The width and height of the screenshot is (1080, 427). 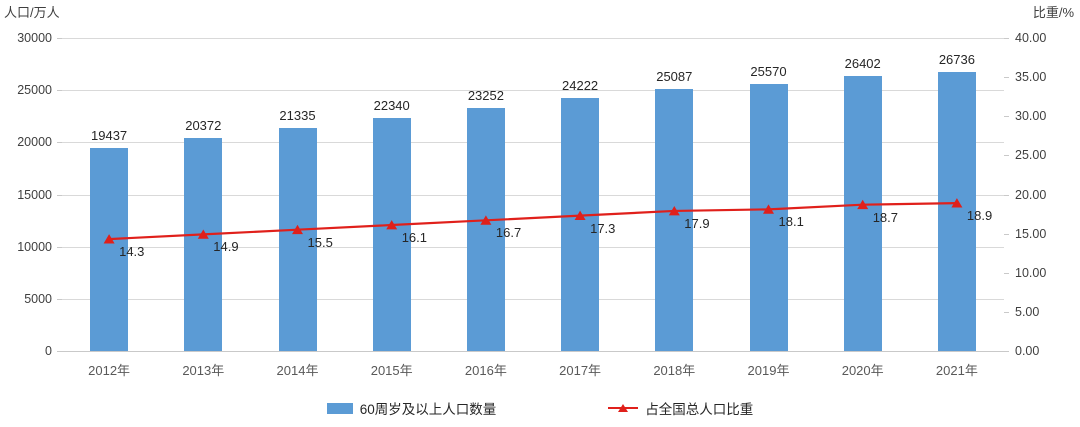 What do you see at coordinates (956, 60) in the screenshot?
I see `bar-data-label: 26736` at bounding box center [956, 60].